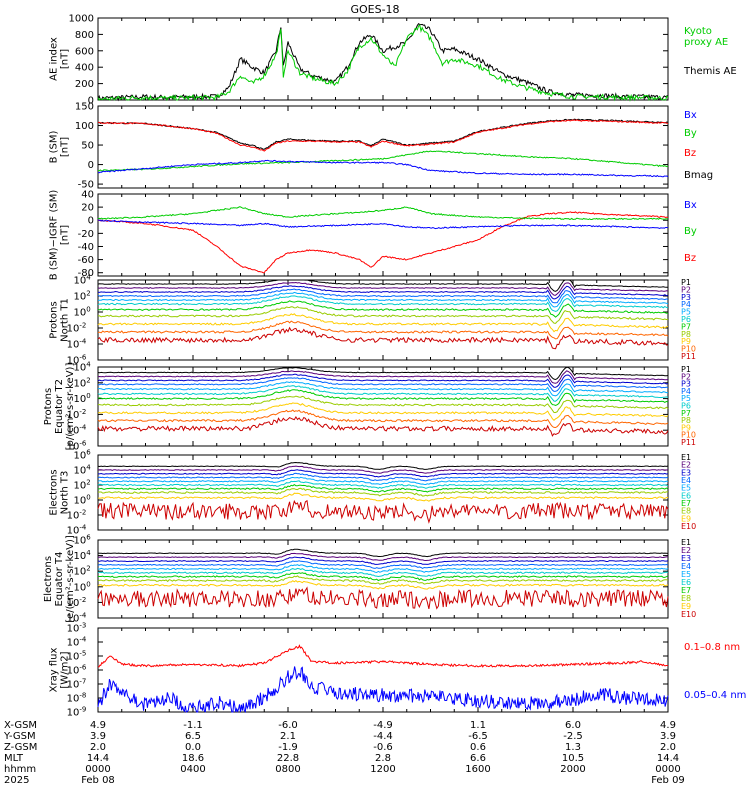 Image resolution: width=750 pixels, height=804 pixels. Describe the element at coordinates (688, 614) in the screenshot. I see `e_t4-label-e10: E10` at that location.